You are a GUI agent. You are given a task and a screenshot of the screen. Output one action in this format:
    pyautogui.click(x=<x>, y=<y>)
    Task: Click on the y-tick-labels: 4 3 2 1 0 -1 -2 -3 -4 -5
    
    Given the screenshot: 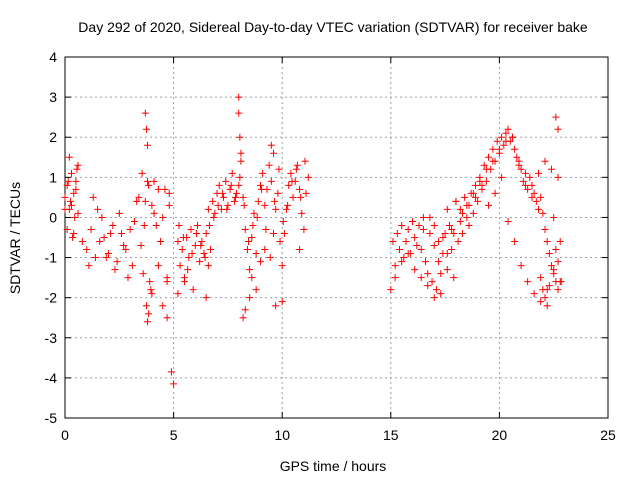 What is the action you would take?
    pyautogui.click(x=51, y=237)
    